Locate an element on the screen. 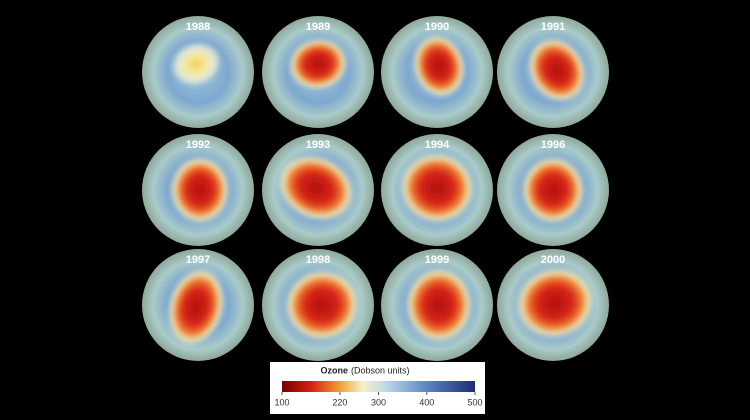  ozone-panel: 2000 is located at coordinates (553, 305).